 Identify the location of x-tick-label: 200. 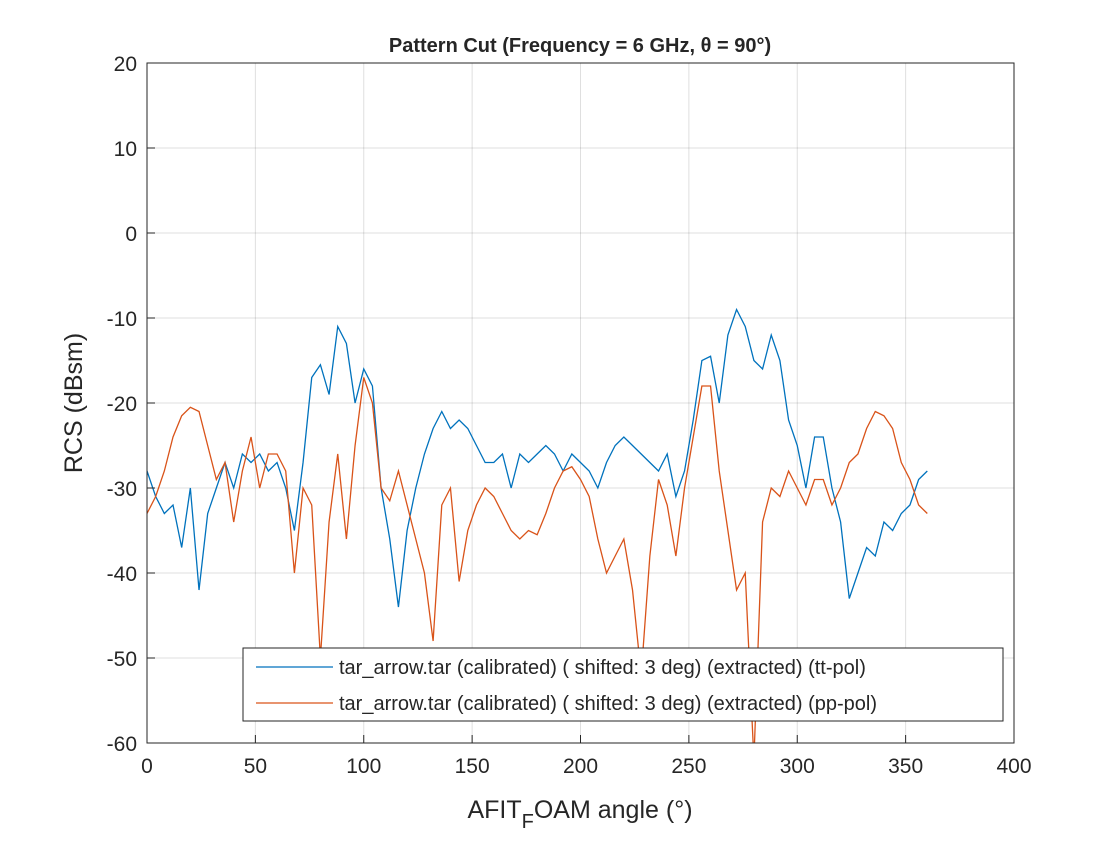
(580, 766).